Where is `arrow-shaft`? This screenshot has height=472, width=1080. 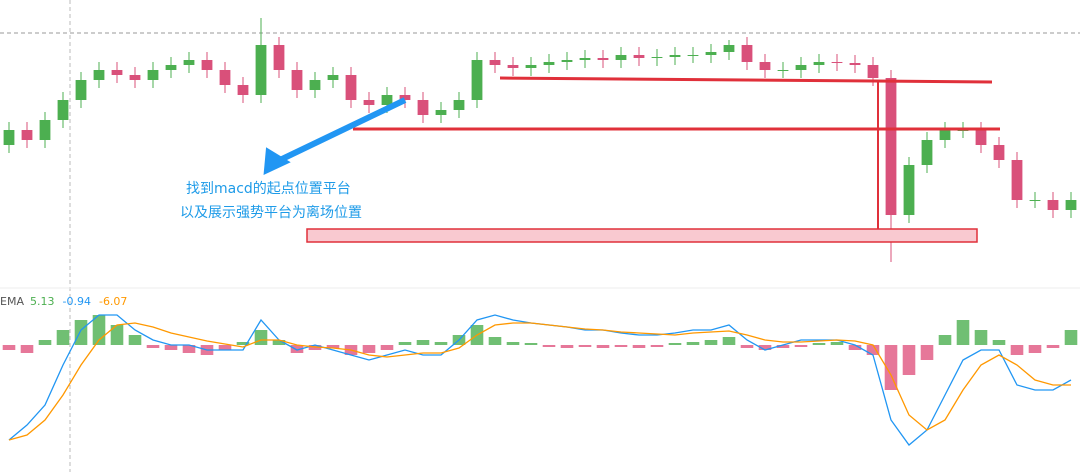
arrow-shaft is located at coordinates (342, 130).